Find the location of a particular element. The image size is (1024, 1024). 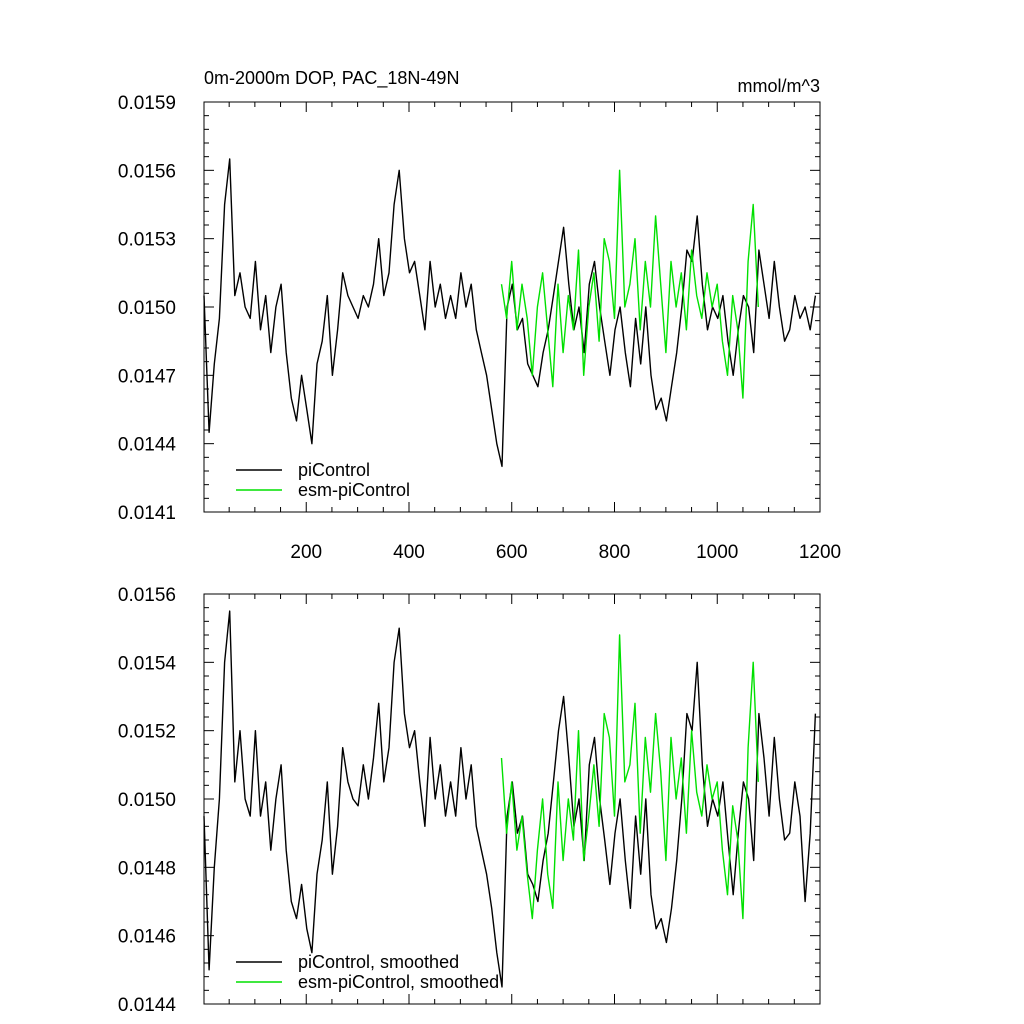

x-tick-label: 400 is located at coordinates (409, 552).